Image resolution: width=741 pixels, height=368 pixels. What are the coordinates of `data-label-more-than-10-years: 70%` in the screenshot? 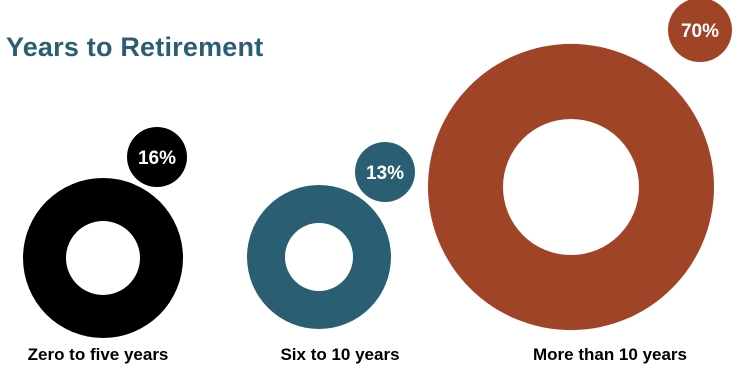 It's located at (700, 31).